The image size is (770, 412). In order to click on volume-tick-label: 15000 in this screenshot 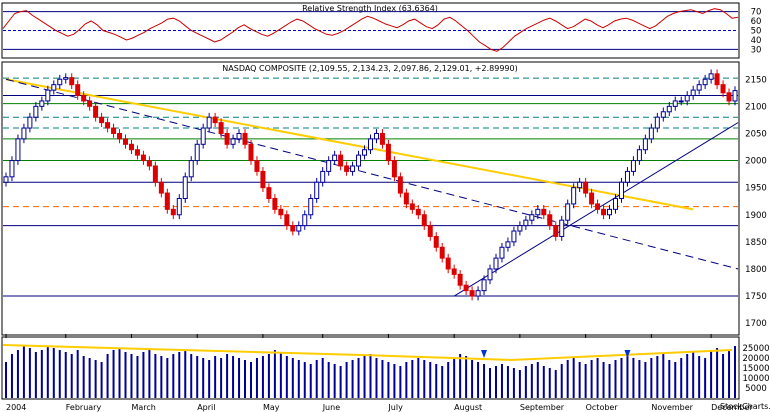, I will do `click(755, 369)`.